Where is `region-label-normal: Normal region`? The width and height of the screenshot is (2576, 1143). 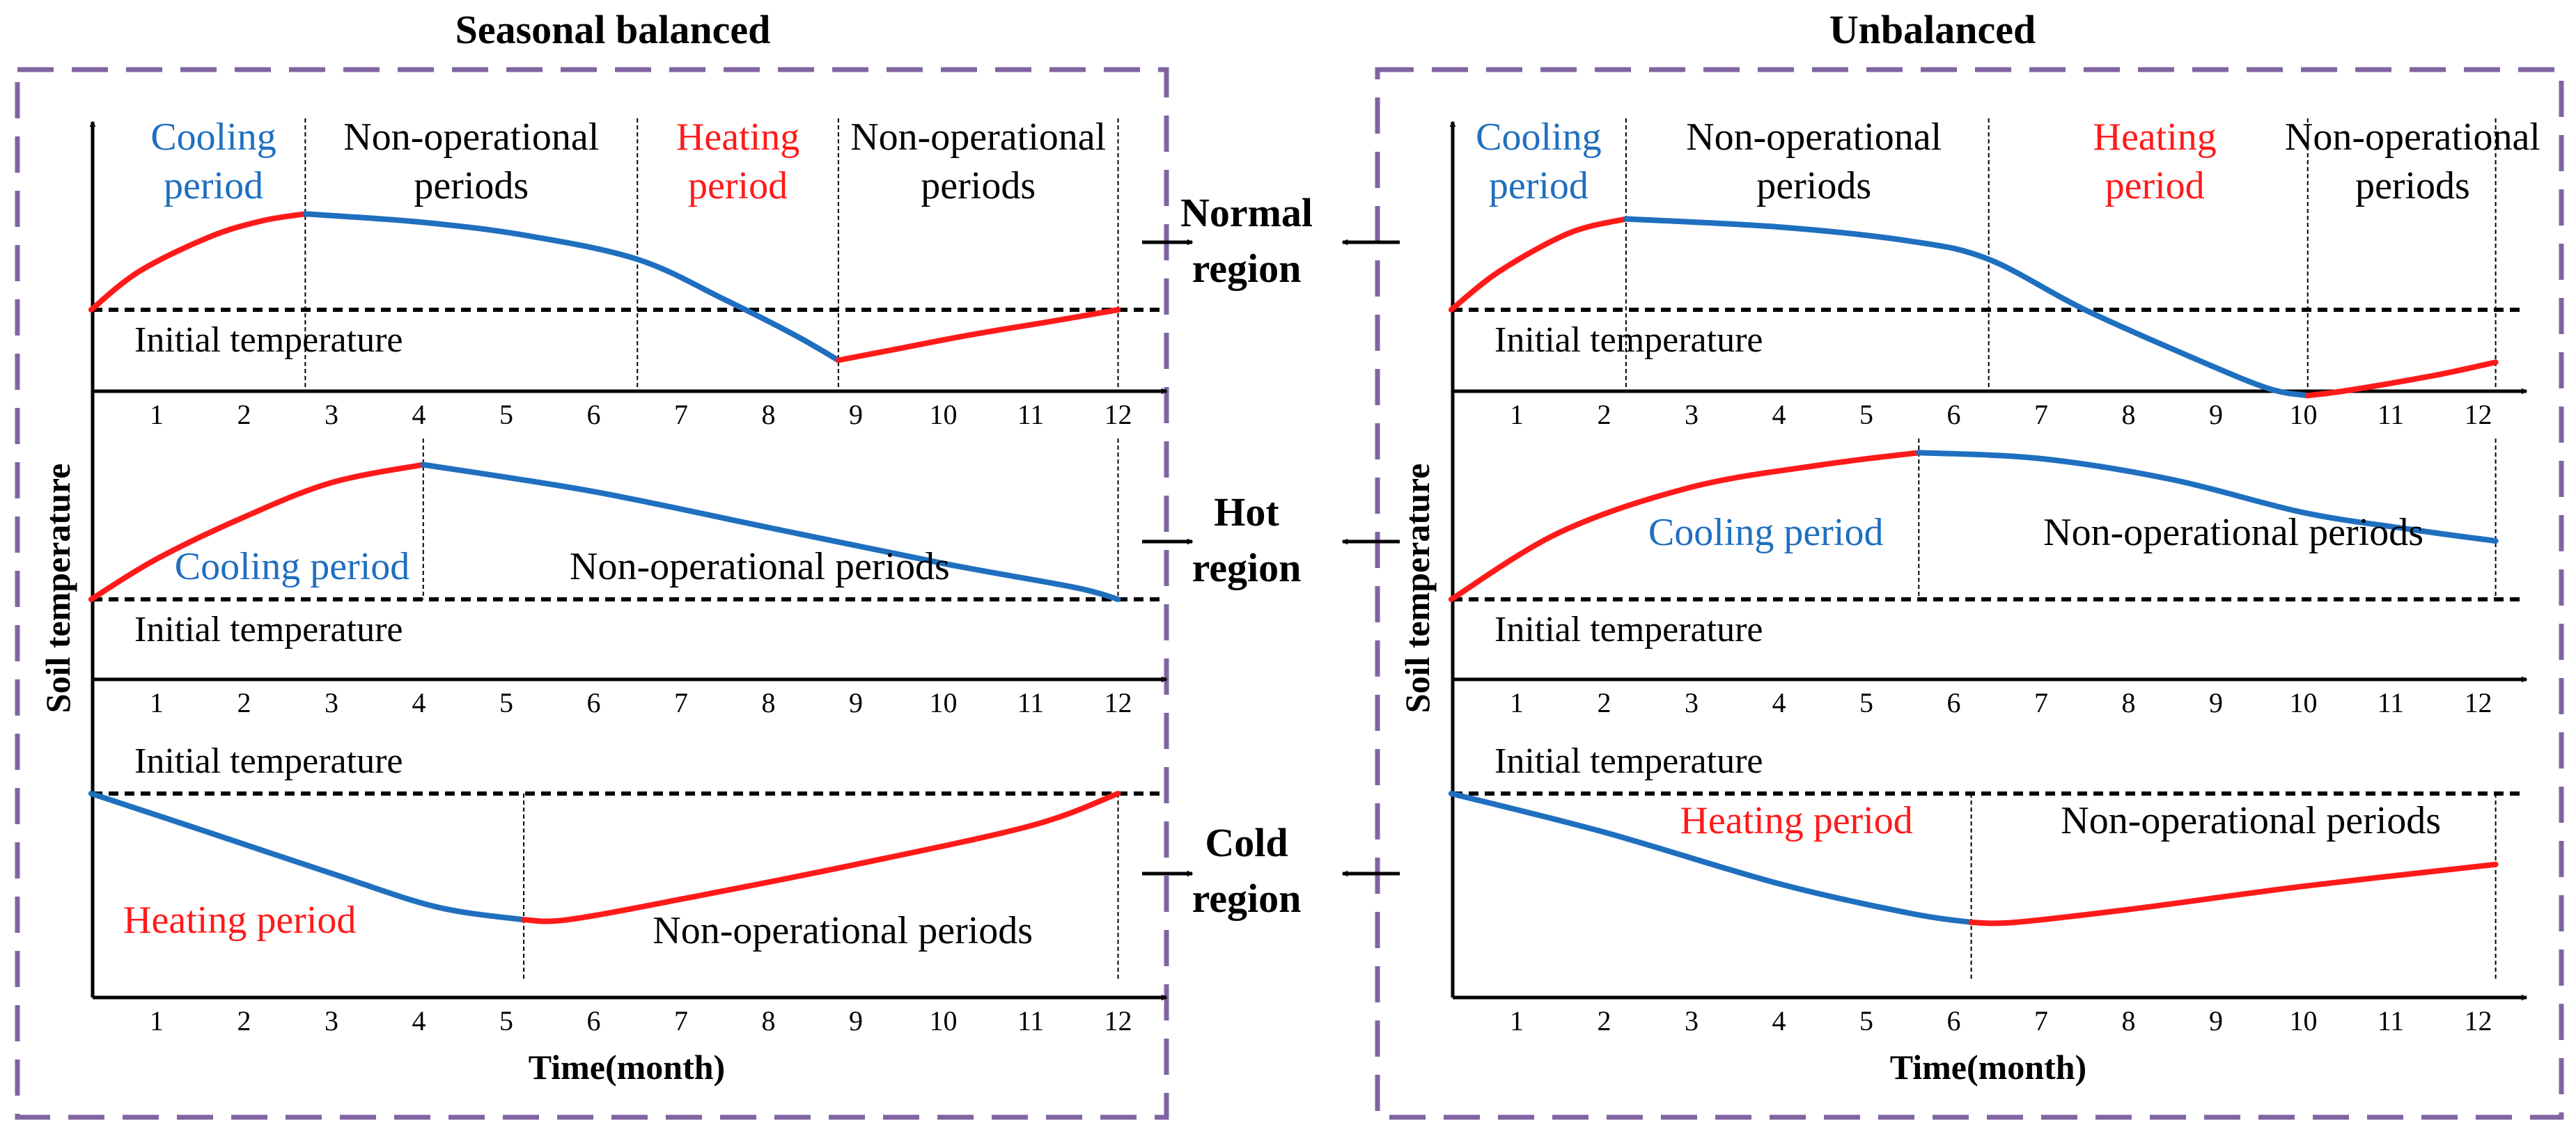
region-label-normal: Normal region is located at coordinates (1271, 240).